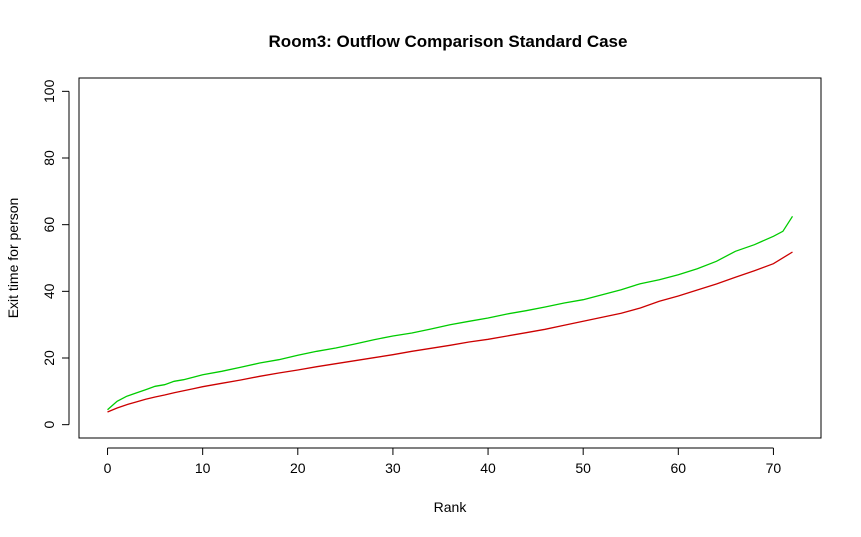 The width and height of the screenshot is (861, 537). Describe the element at coordinates (49, 425) in the screenshot. I see `y-tick-label: 0` at that location.